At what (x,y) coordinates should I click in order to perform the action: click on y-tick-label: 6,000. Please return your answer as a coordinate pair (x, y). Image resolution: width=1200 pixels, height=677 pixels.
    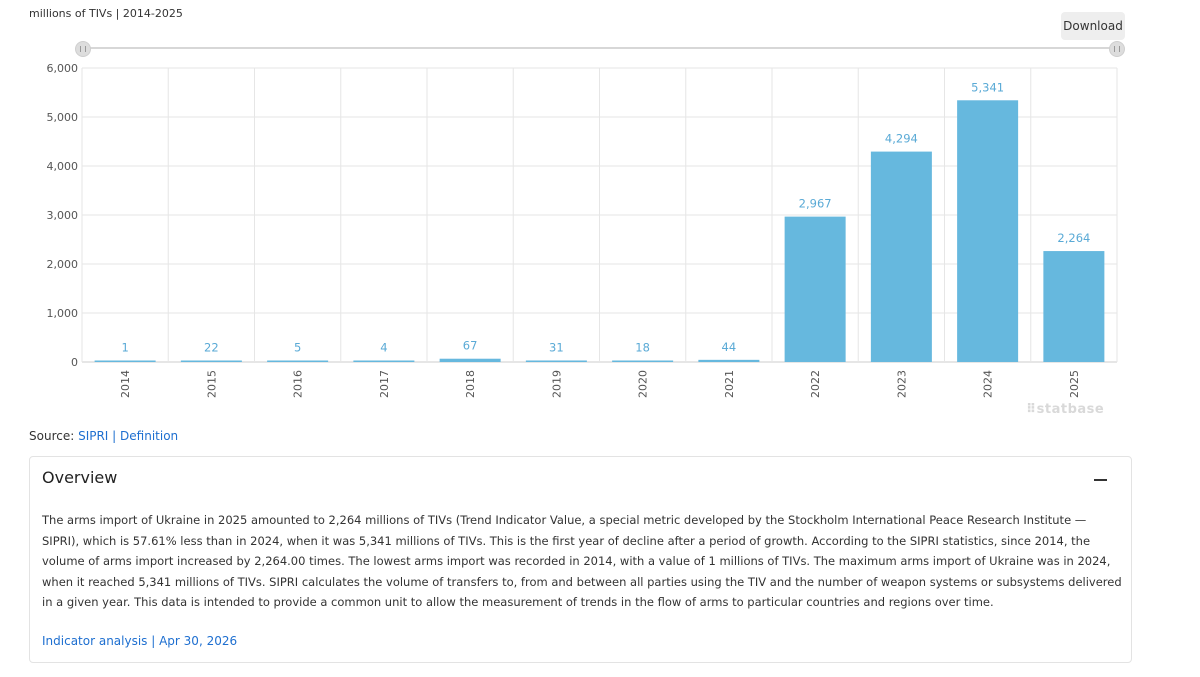
    Looking at the image, I should click on (63, 68).